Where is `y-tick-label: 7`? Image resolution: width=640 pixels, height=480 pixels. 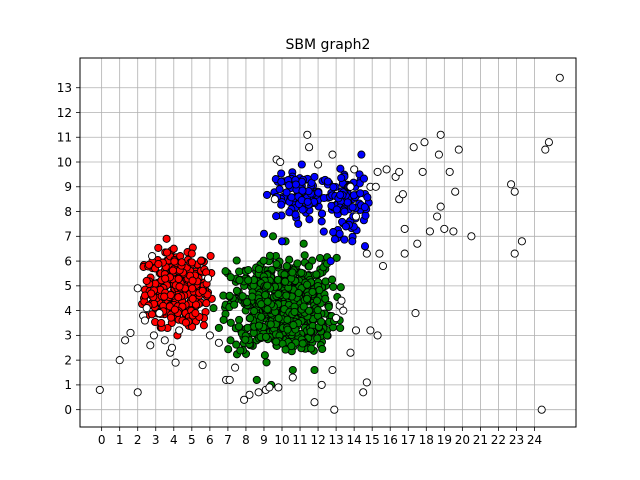 y-tick-label: 7 is located at coordinates (68, 237).